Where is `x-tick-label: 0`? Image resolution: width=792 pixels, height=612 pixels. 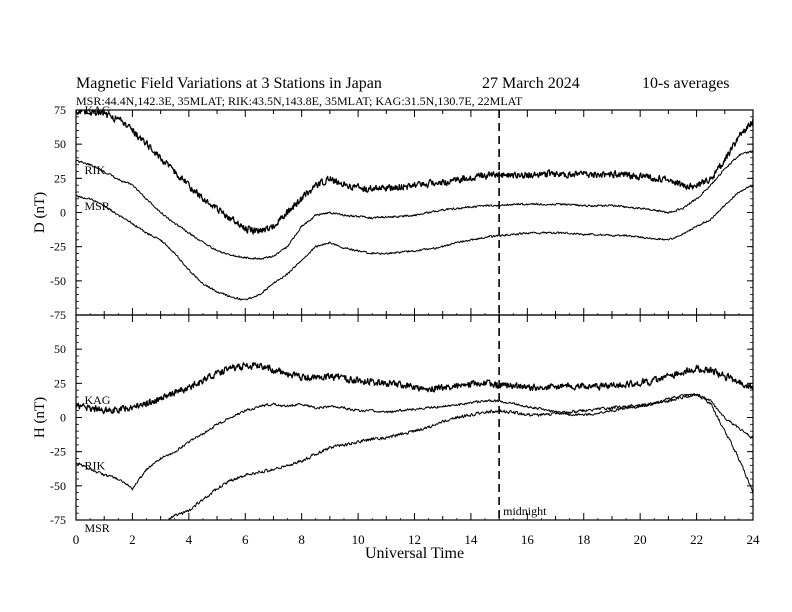 x-tick-label: 0 is located at coordinates (76, 539).